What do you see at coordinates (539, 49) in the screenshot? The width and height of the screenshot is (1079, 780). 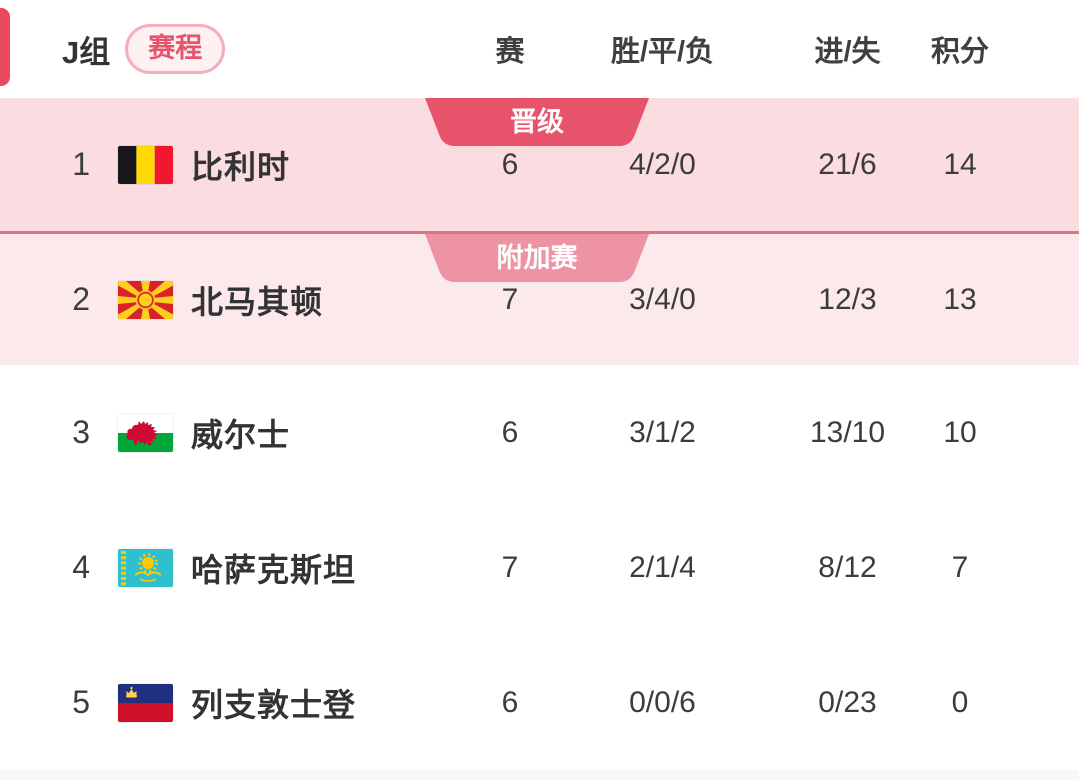 I see `table-header: J组 赛程 赛 胜/平/负 进/失 积分` at bounding box center [539, 49].